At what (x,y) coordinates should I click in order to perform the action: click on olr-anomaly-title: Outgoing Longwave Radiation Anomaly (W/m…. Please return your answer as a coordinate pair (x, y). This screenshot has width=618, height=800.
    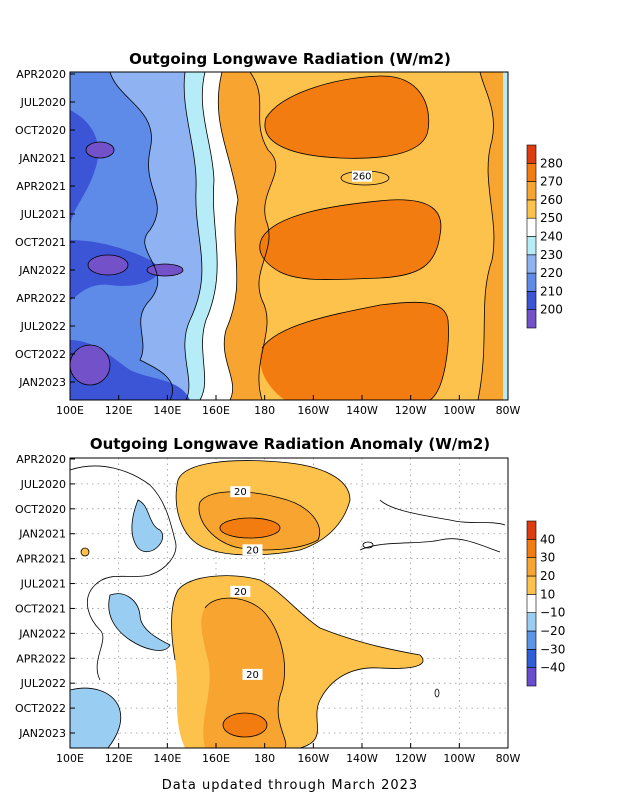
    Looking at the image, I should click on (290, 444).